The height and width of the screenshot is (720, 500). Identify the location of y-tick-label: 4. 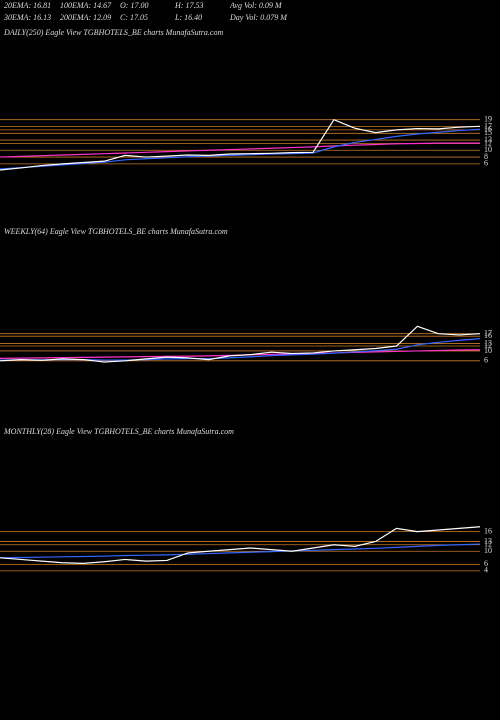
(486, 570).